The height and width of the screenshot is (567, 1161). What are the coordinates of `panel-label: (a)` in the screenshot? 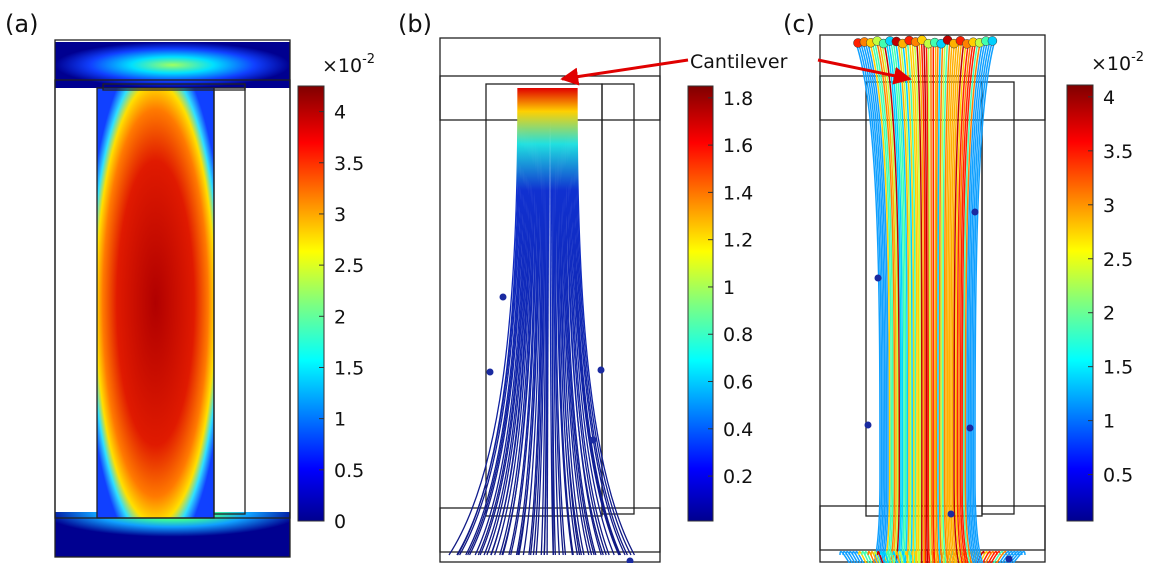 It's located at (21, 24).